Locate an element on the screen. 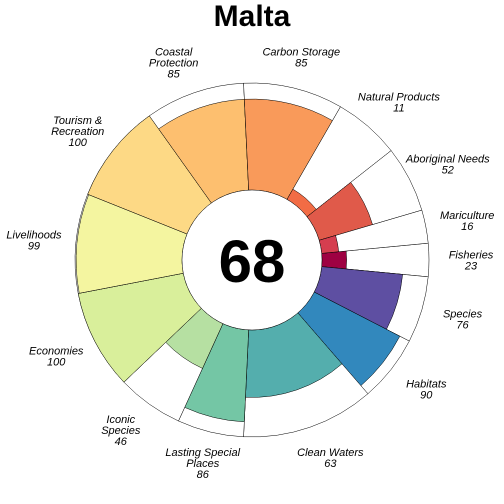 This screenshot has width=504, height=504. label-habitats: Habitats 90 is located at coordinates (426, 390).